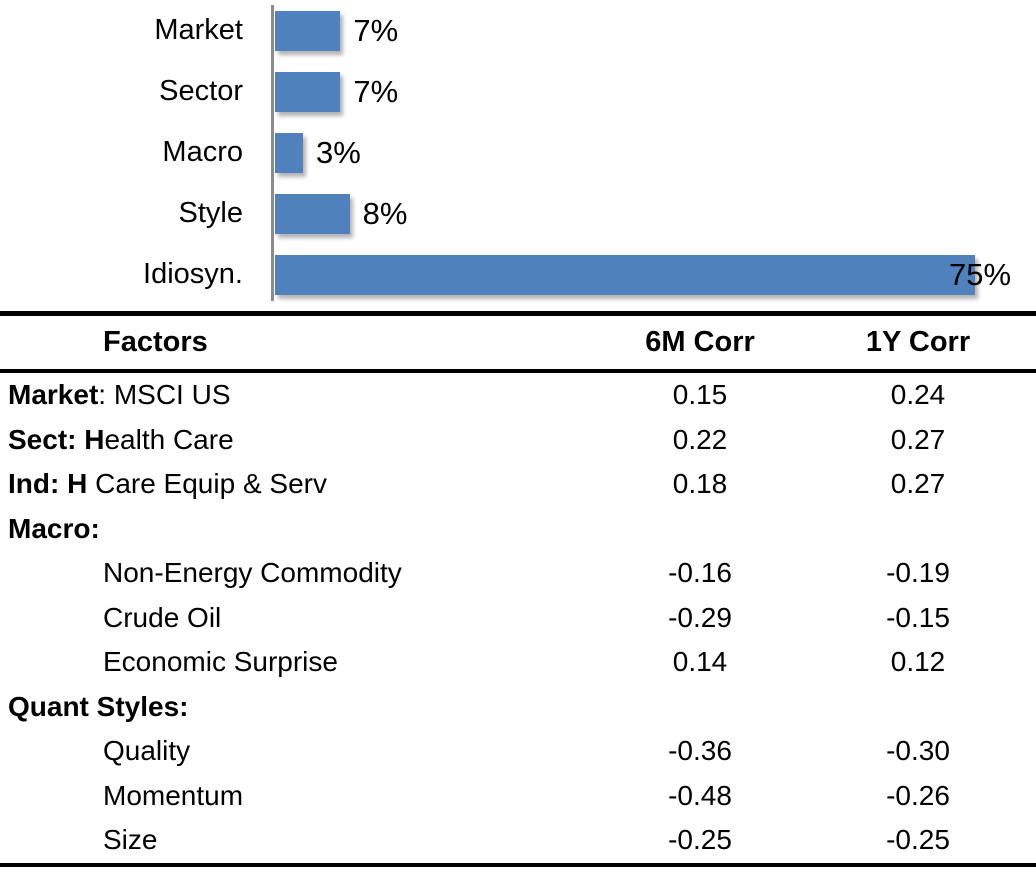  Describe the element at coordinates (654, 213) in the screenshot. I see `chart-bar-area: 8%` at that location.